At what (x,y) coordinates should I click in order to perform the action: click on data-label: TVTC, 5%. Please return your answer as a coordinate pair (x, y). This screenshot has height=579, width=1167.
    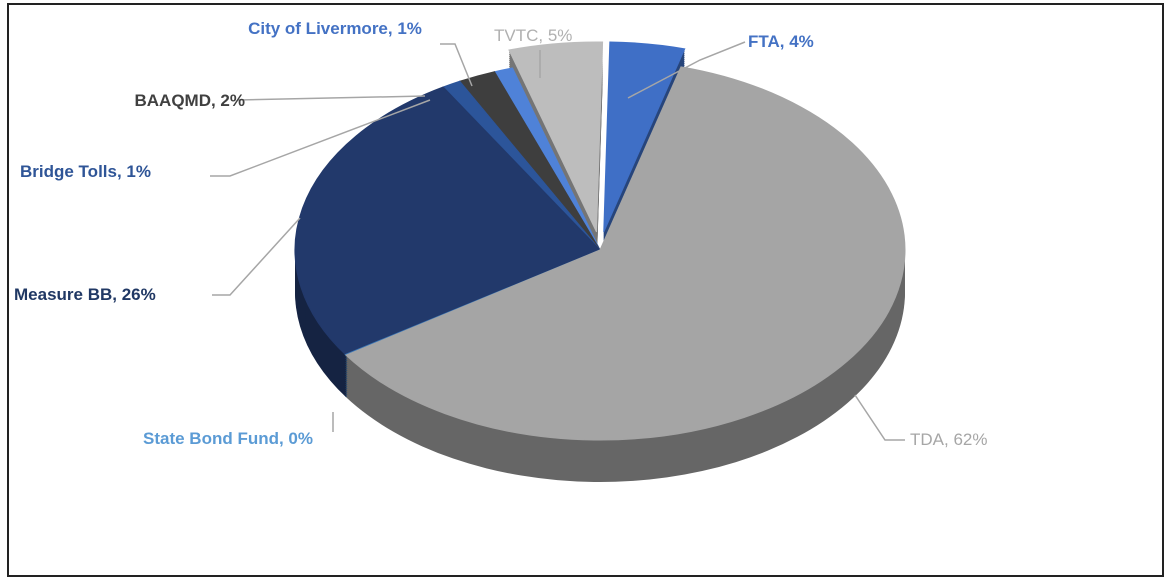
    Looking at the image, I should click on (533, 35).